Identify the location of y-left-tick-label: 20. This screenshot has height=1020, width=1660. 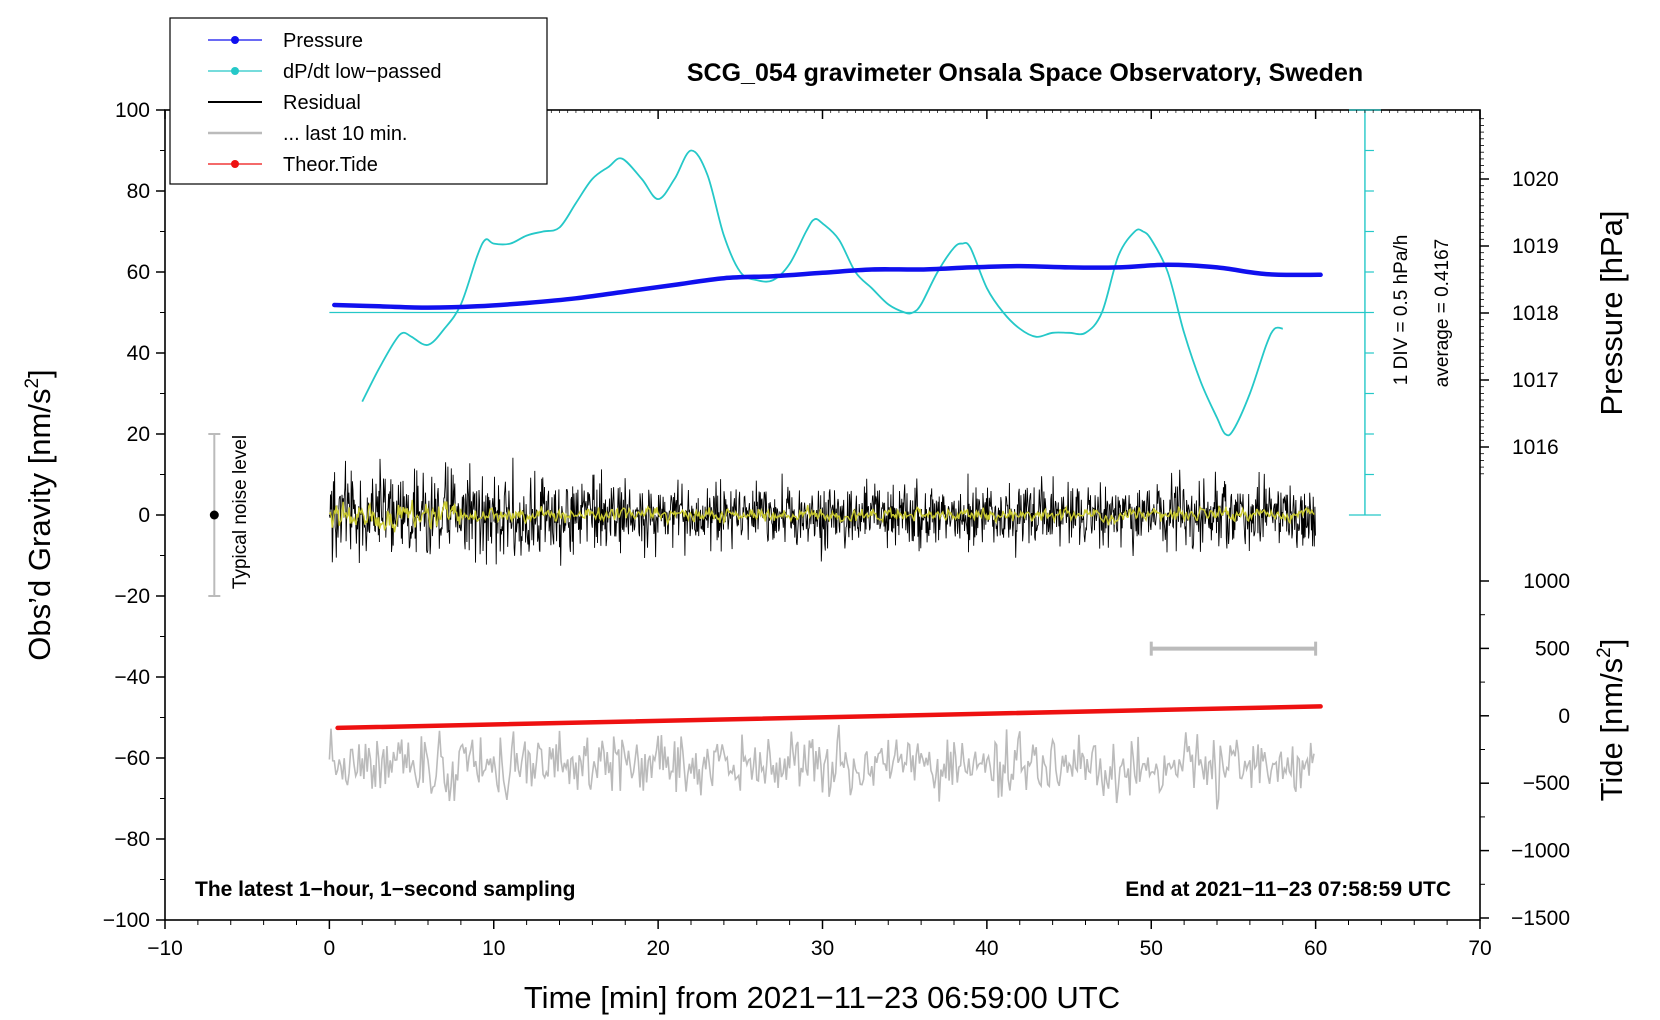
(138, 434).